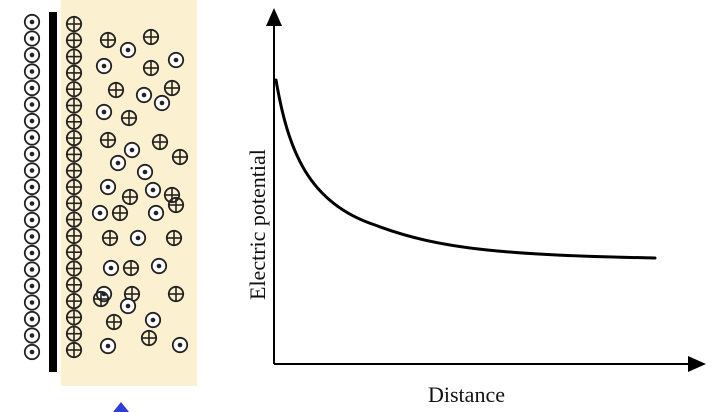 This screenshot has height=412, width=714. Describe the element at coordinates (121, 407) in the screenshot. I see `corner-marker-icon` at that location.